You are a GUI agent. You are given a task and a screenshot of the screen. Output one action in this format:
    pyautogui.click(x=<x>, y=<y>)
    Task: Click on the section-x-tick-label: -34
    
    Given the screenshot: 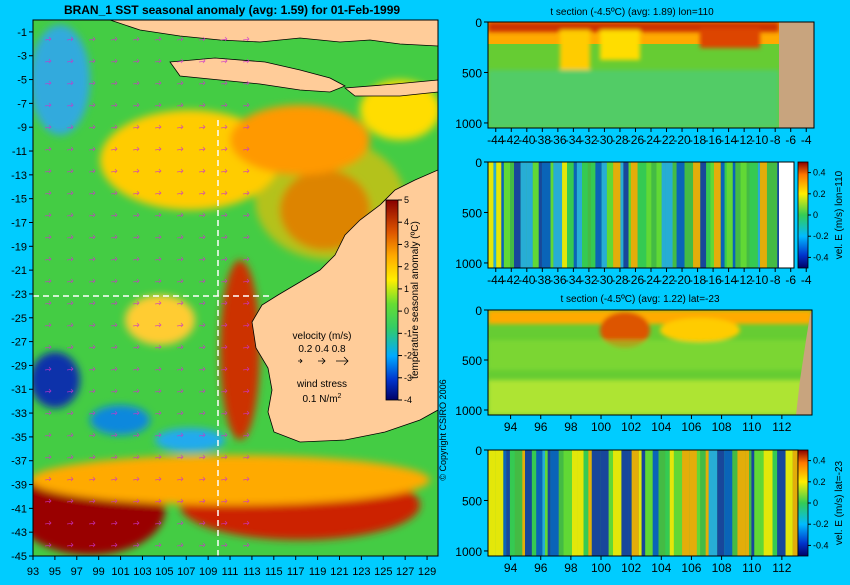 What is the action you would take?
    pyautogui.click(x=574, y=280)
    